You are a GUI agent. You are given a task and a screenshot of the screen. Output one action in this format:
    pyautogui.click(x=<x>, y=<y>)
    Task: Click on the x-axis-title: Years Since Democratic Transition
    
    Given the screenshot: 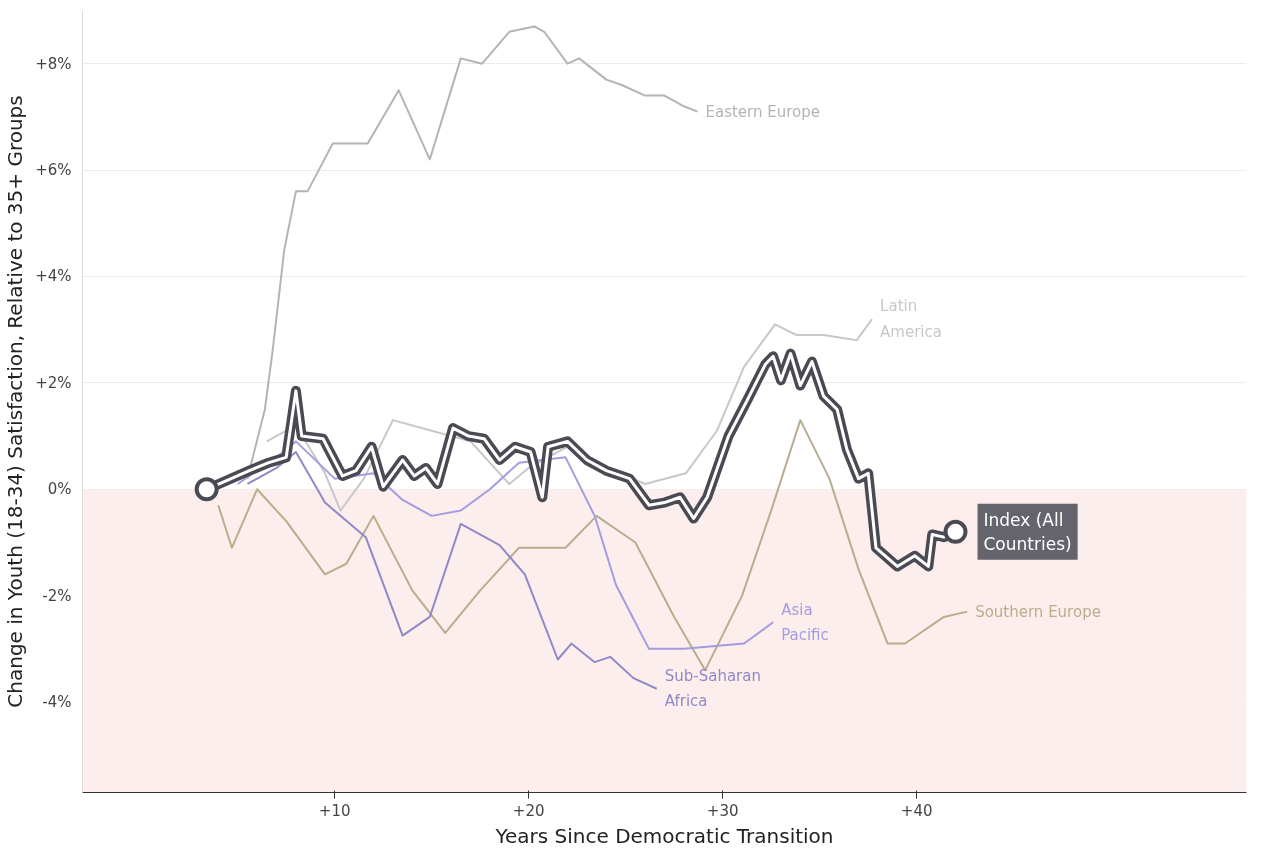 What is the action you would take?
    pyautogui.click(x=664, y=835)
    